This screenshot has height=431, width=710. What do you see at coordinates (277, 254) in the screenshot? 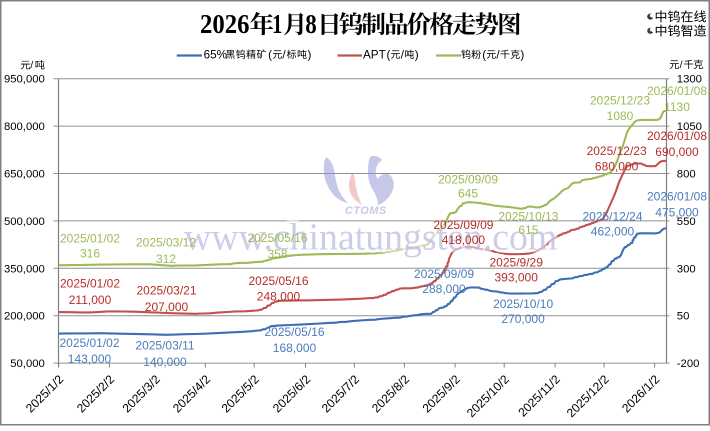
I see `svg-text: 358` at bounding box center [277, 254].